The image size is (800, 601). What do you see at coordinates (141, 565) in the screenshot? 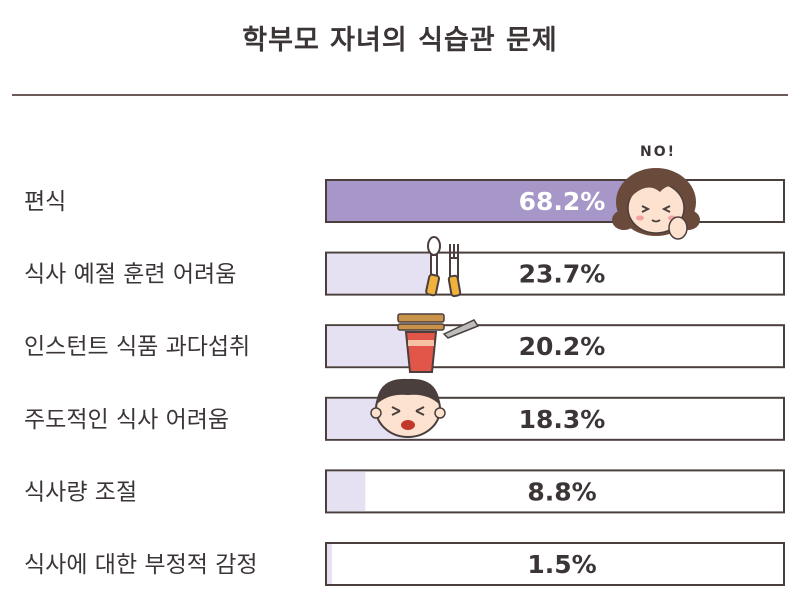
I see `category-label: 식사에 대한 부정적 감정` at bounding box center [141, 565].